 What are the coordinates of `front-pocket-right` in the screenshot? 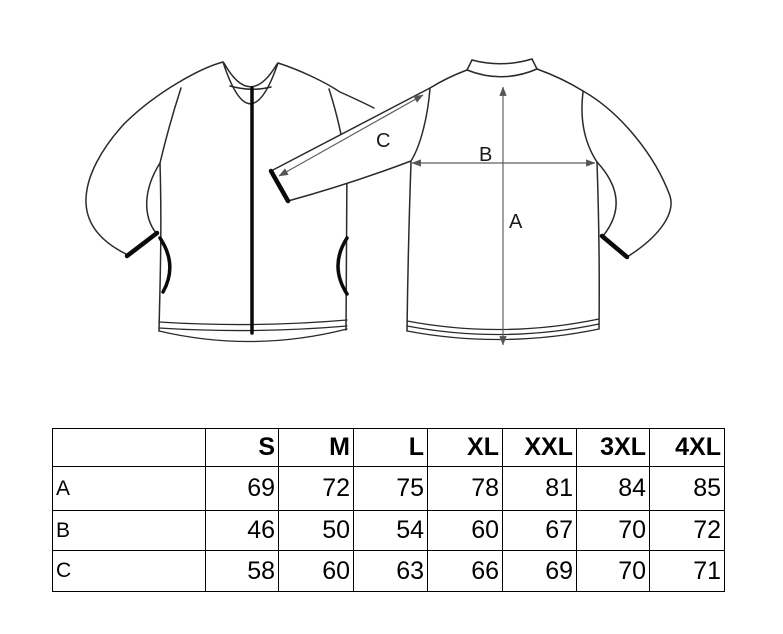 It's located at (342, 266).